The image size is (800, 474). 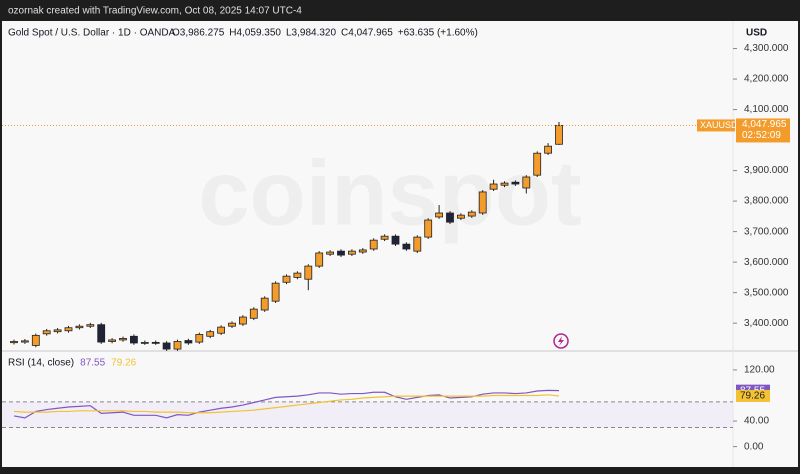 What do you see at coordinates (123, 363) in the screenshot?
I see `legend-value: 79.26` at bounding box center [123, 363].